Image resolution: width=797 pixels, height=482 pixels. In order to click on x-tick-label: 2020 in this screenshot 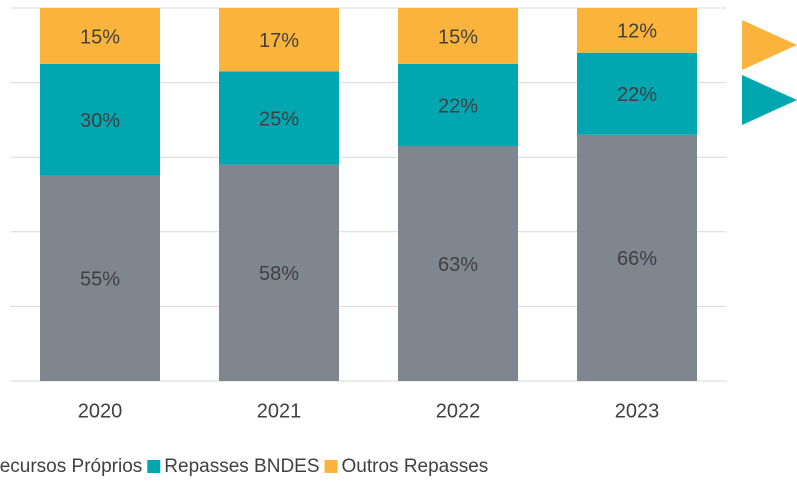, I will do `click(100, 411)`.